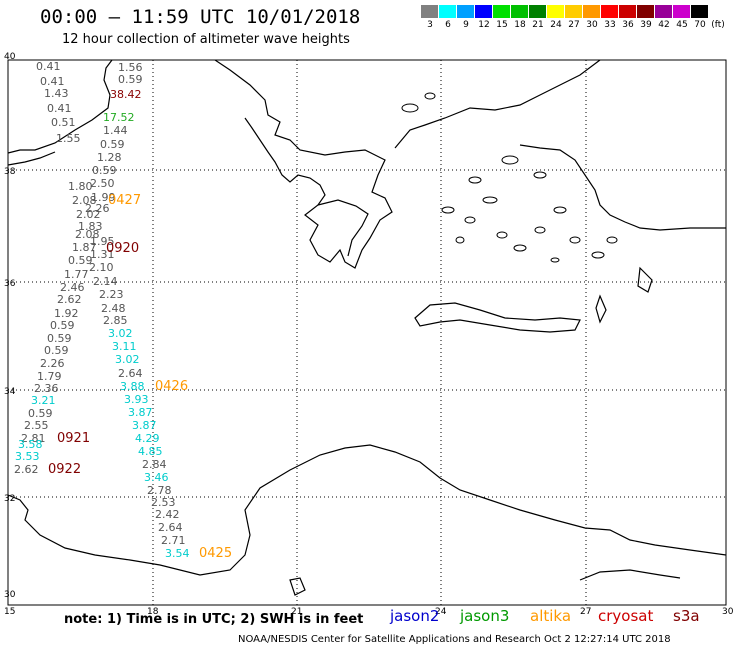 This screenshot has height=650, width=740. Describe the element at coordinates (343, 228) in the screenshot. I see `coastline-peloponnese` at that location.